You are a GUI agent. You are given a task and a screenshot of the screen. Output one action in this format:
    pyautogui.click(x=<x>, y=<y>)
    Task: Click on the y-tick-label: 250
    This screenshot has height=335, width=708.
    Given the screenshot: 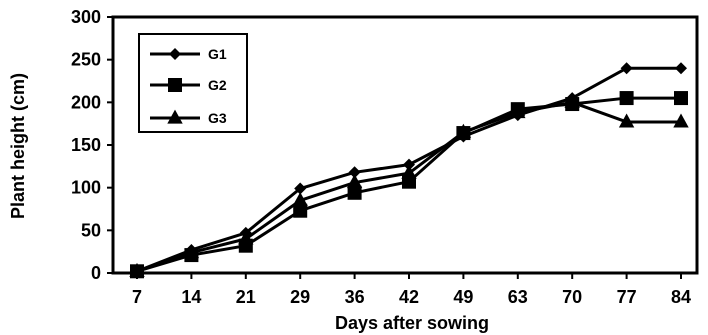 What is the action you would take?
    pyautogui.click(x=86, y=60)
    